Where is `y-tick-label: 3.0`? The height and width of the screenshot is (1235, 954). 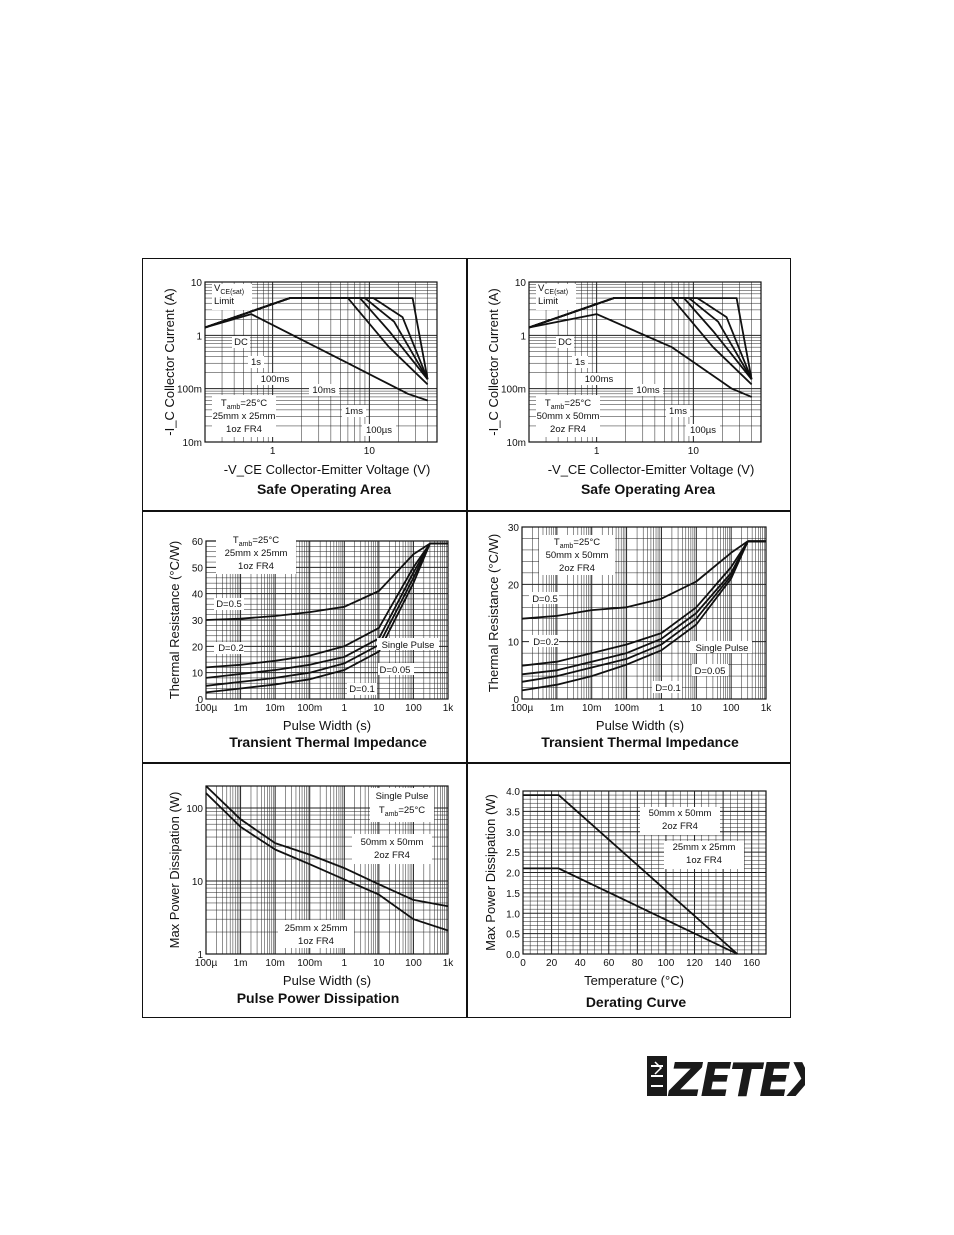
y-tick-label: 3.0 is located at coordinates (513, 833).